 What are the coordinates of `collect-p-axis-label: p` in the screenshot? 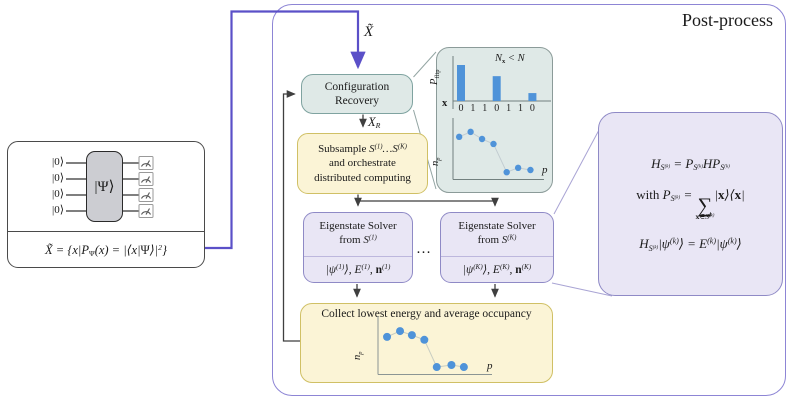 It's located at (490, 366).